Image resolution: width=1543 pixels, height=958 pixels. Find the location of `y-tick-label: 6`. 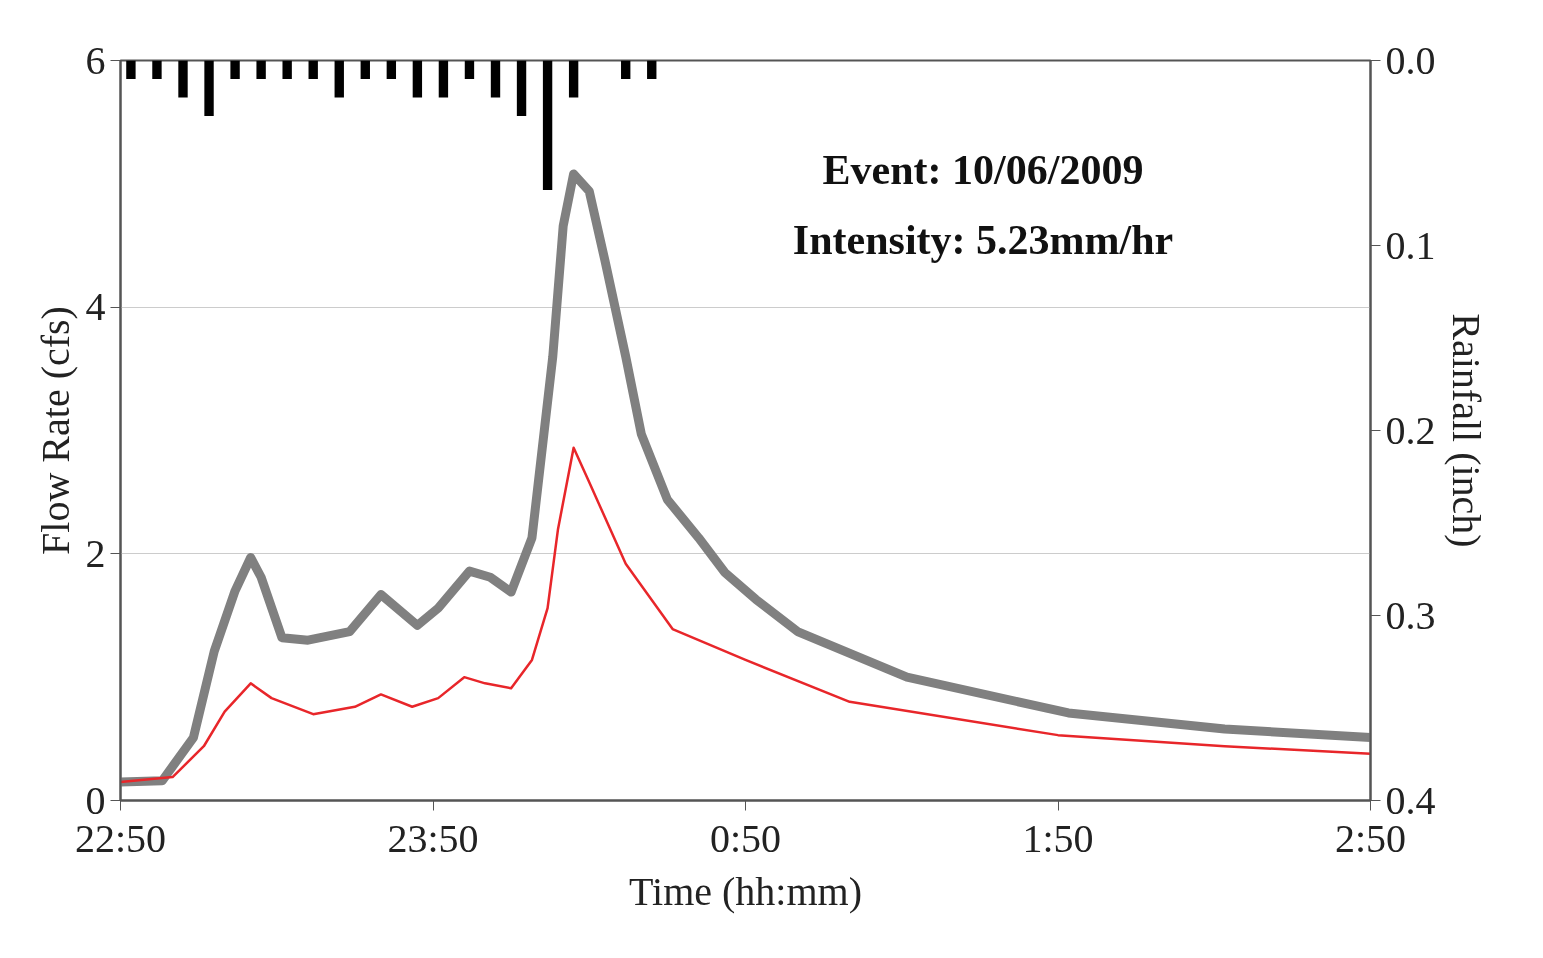

y-tick-label: 6 is located at coordinates (95, 60).